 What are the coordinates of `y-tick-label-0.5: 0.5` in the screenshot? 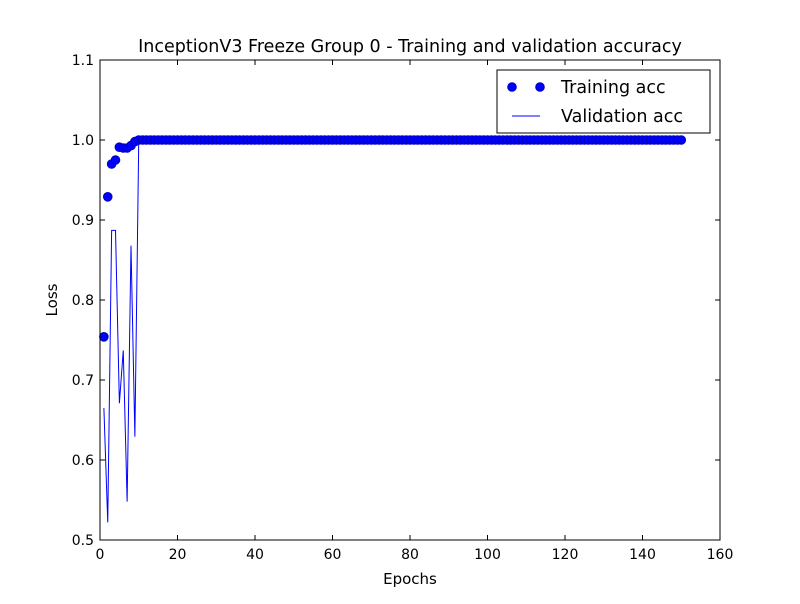 It's located at (83, 541).